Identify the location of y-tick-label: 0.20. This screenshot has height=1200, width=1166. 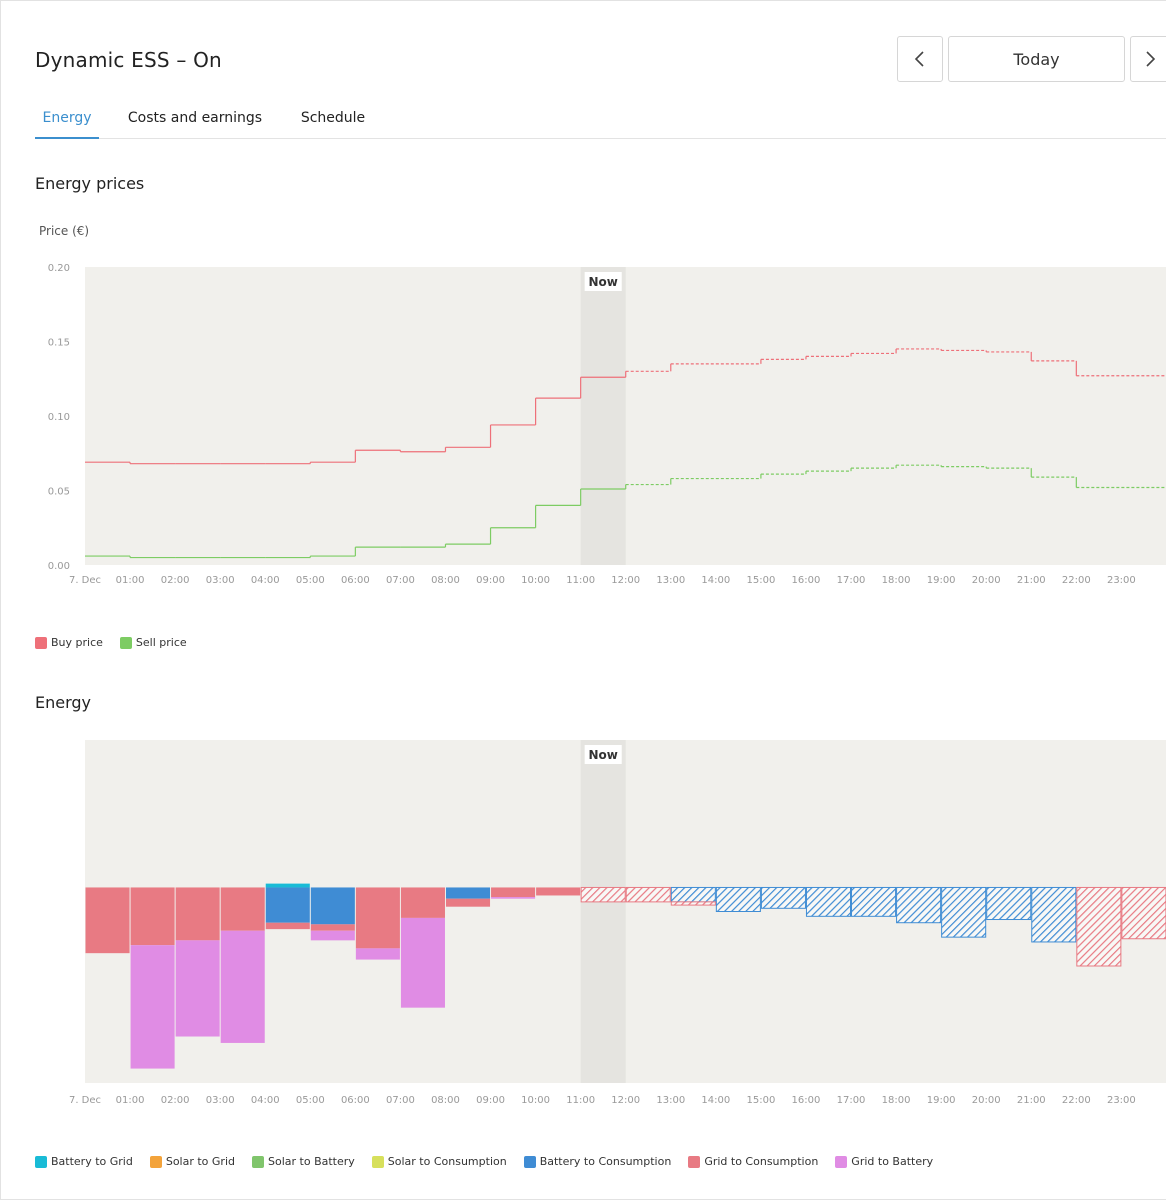
(59, 268).